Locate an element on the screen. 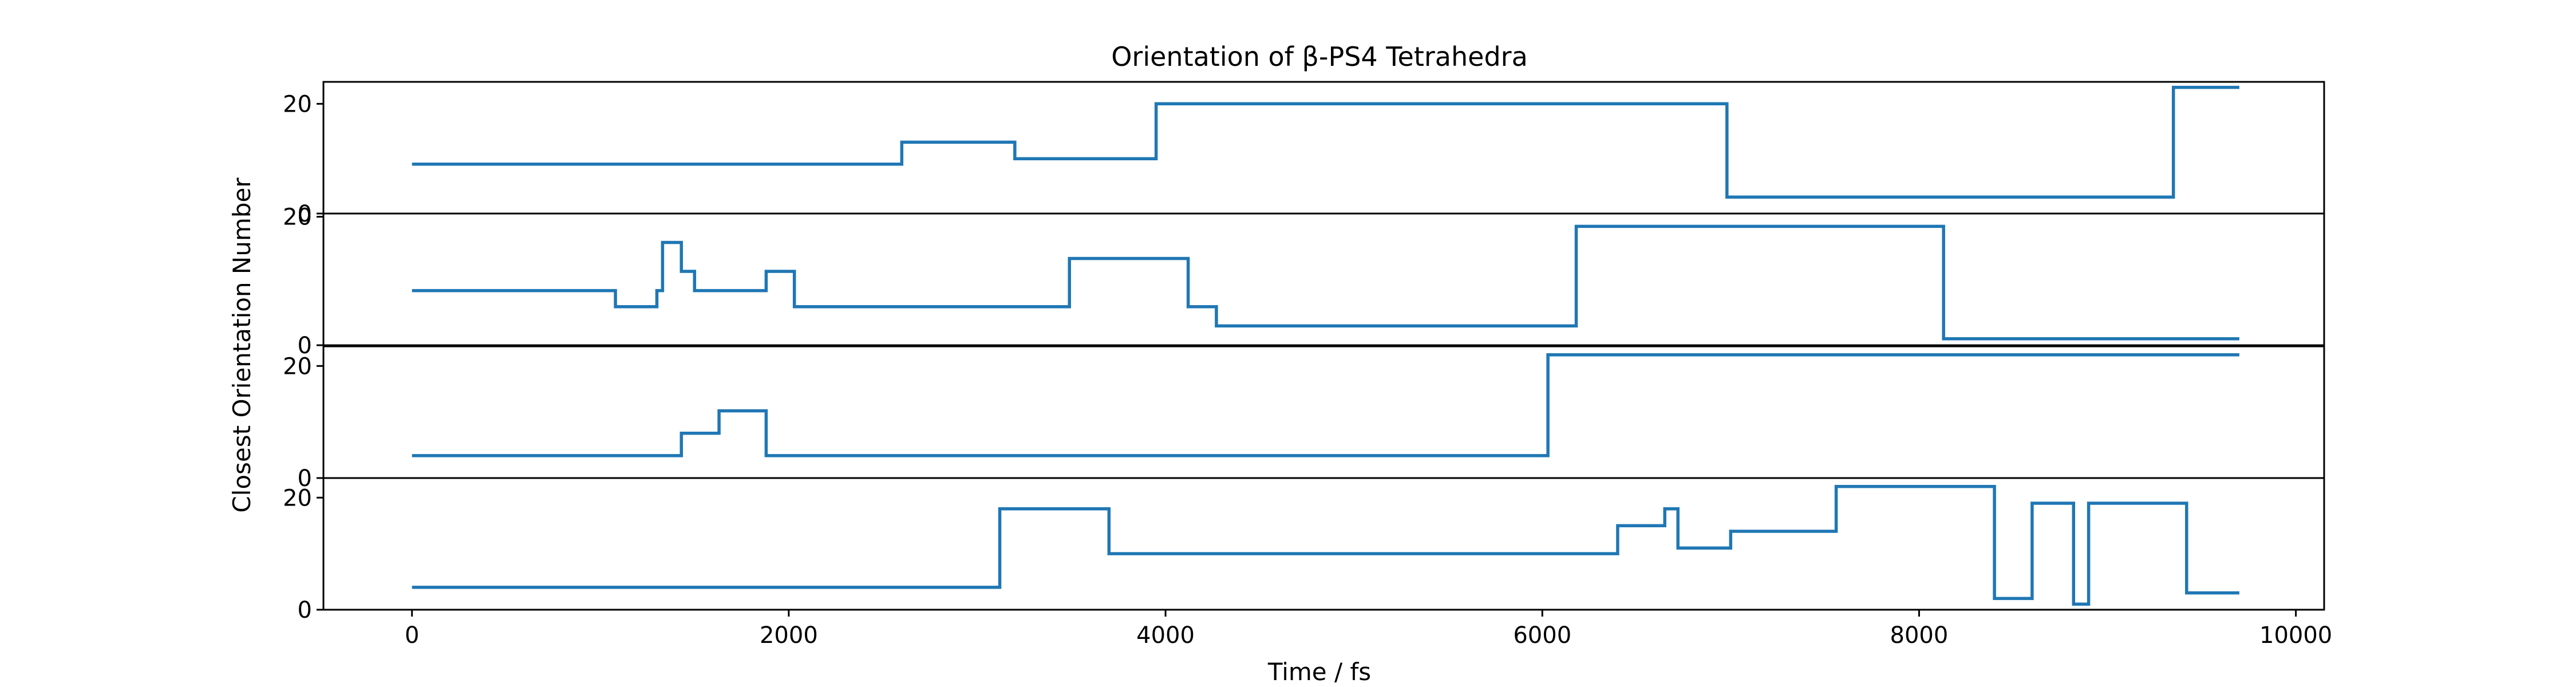  x-tick-label: 6000 is located at coordinates (1542, 636).